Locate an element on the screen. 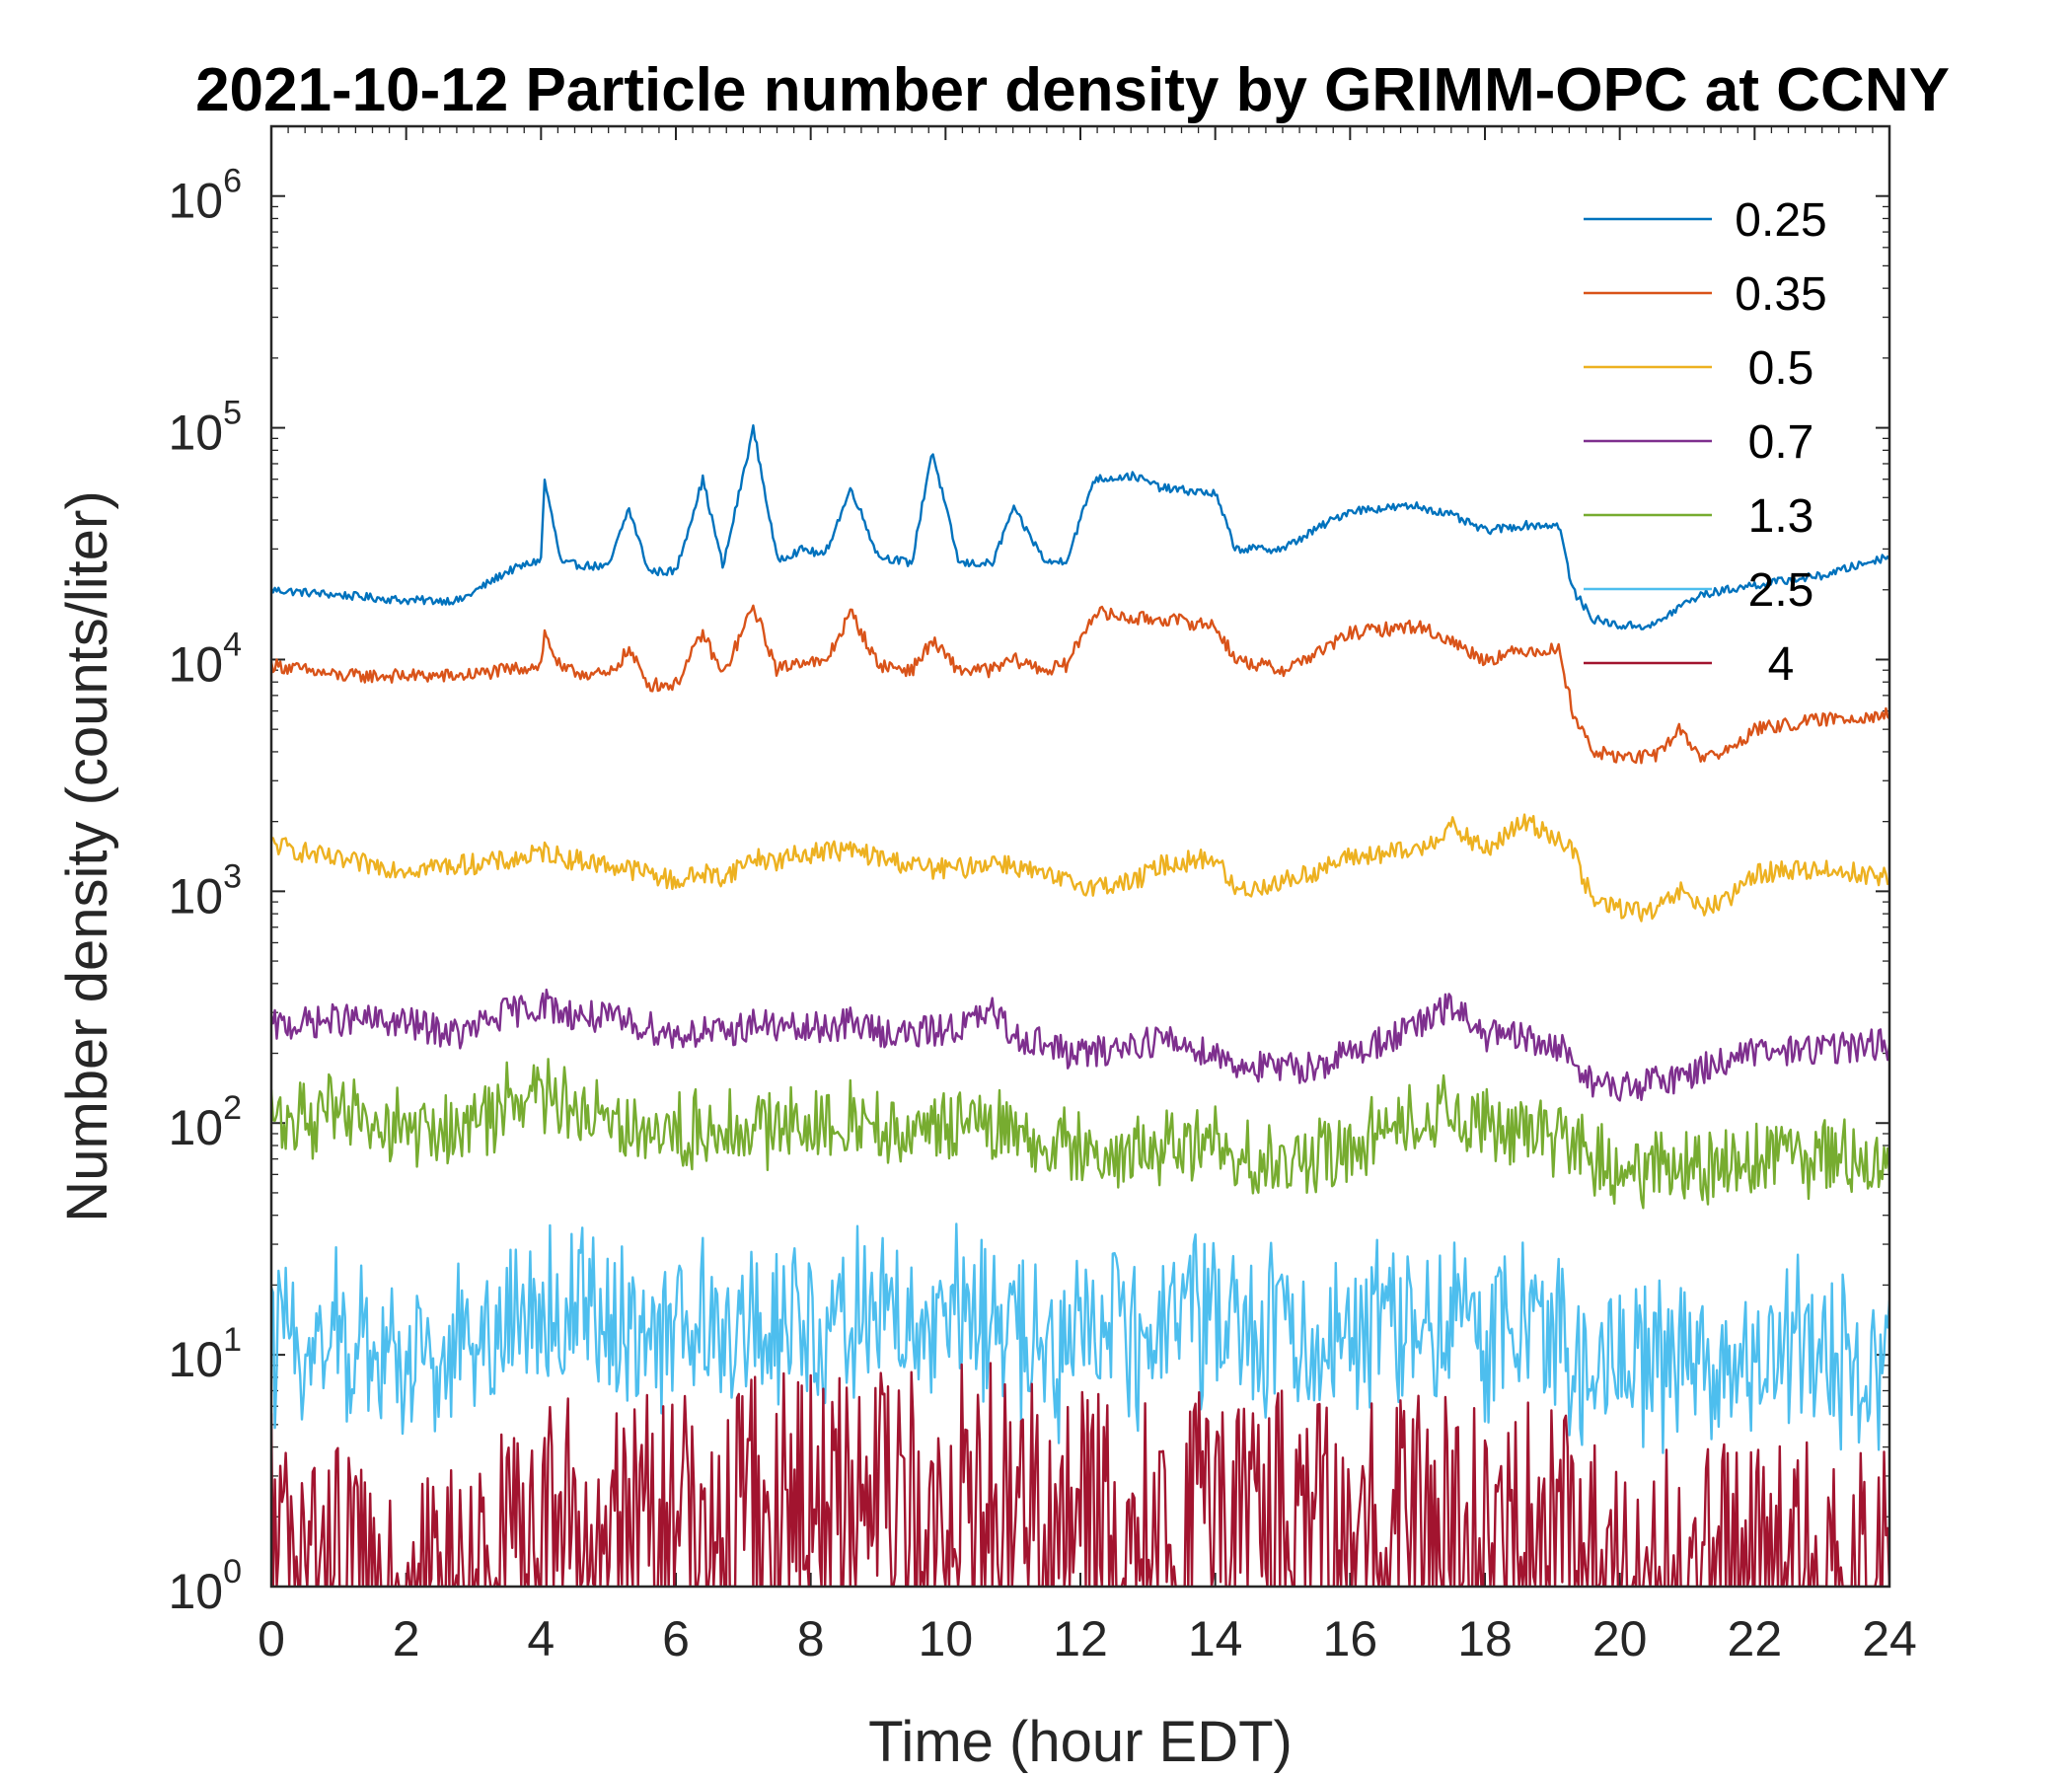 The image size is (2072, 1776). y-tick-label: 10⁰ is located at coordinates (205, 1586).